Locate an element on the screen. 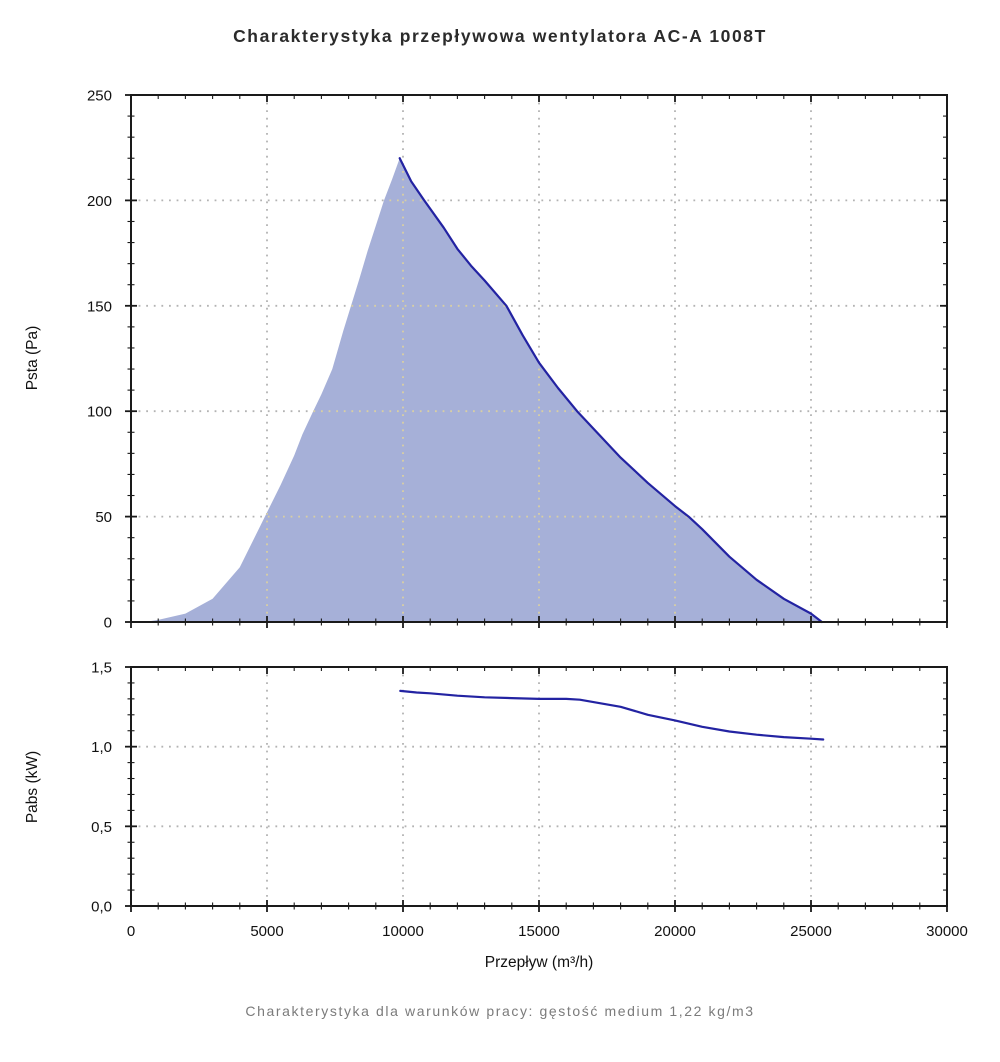 The image size is (1000, 1062). pabs-axis-label: Pabs (kW) is located at coordinates (32, 787).